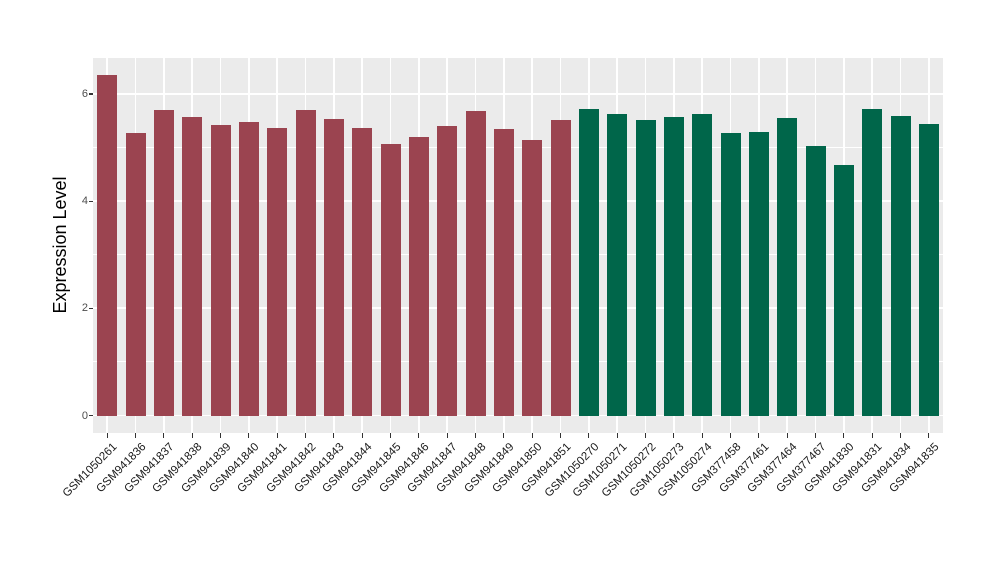 The image size is (1000, 580). What do you see at coordinates (673, 266) in the screenshot?
I see `bar-GSM1050273` at bounding box center [673, 266].